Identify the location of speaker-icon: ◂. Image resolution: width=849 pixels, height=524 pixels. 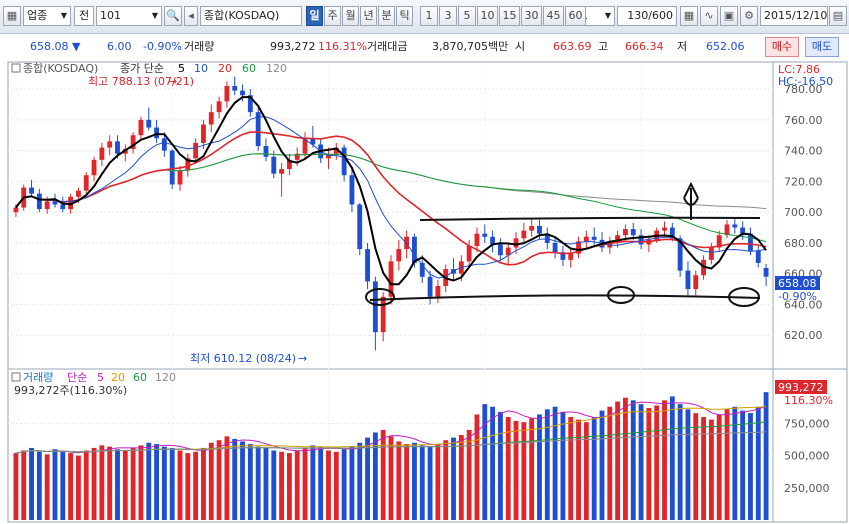
(191, 16).